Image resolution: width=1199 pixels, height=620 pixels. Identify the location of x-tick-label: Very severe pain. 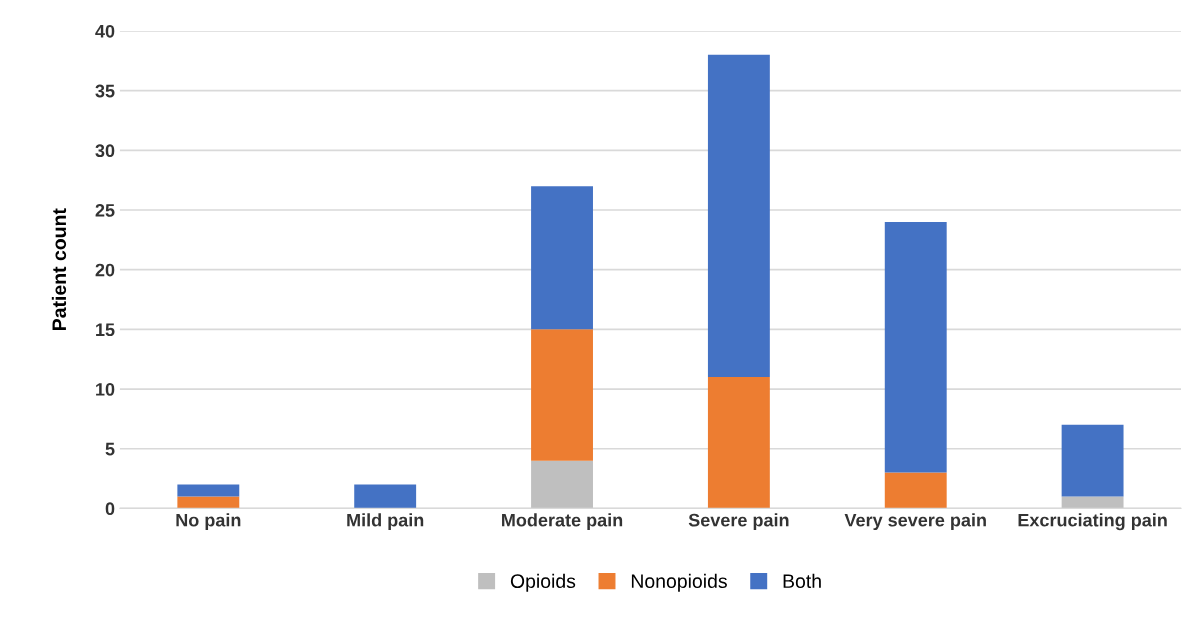
(915, 522).